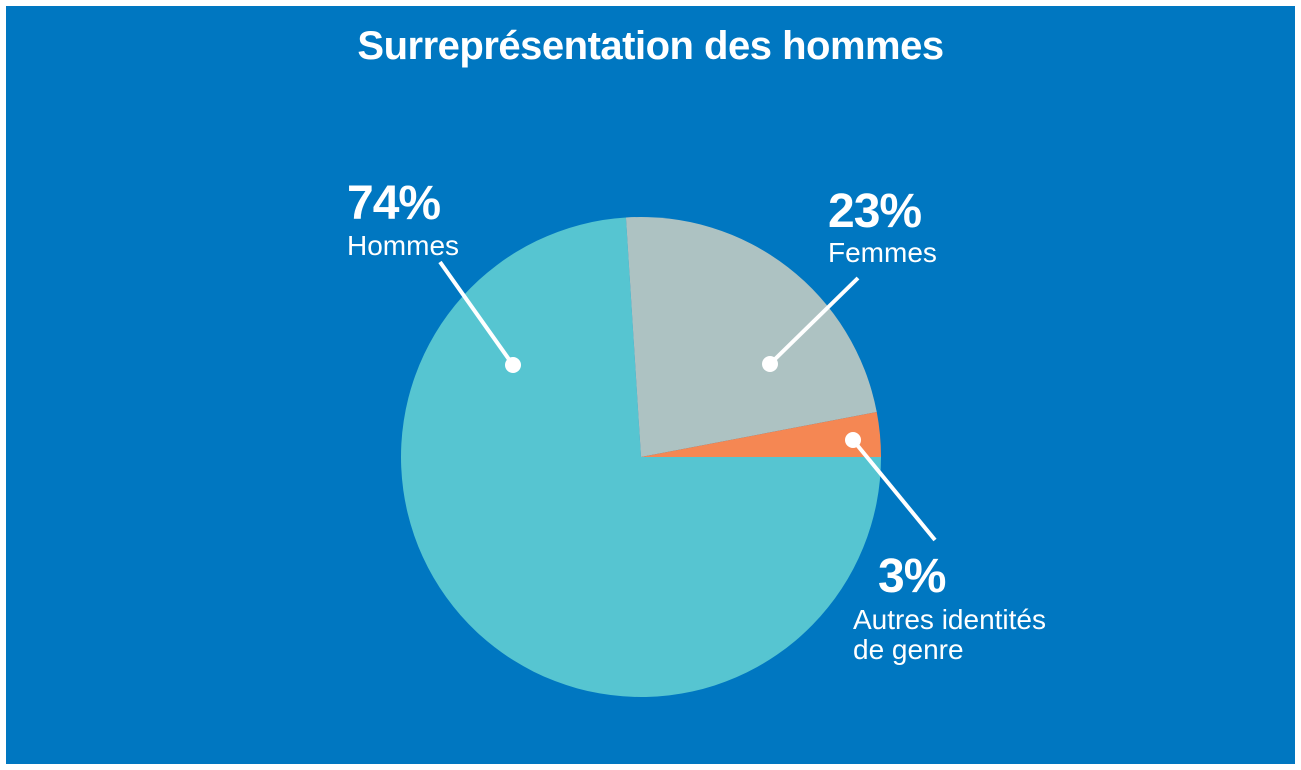 The width and height of the screenshot is (1301, 770). What do you see at coordinates (394, 203) in the screenshot?
I see `value-label: 74%` at bounding box center [394, 203].